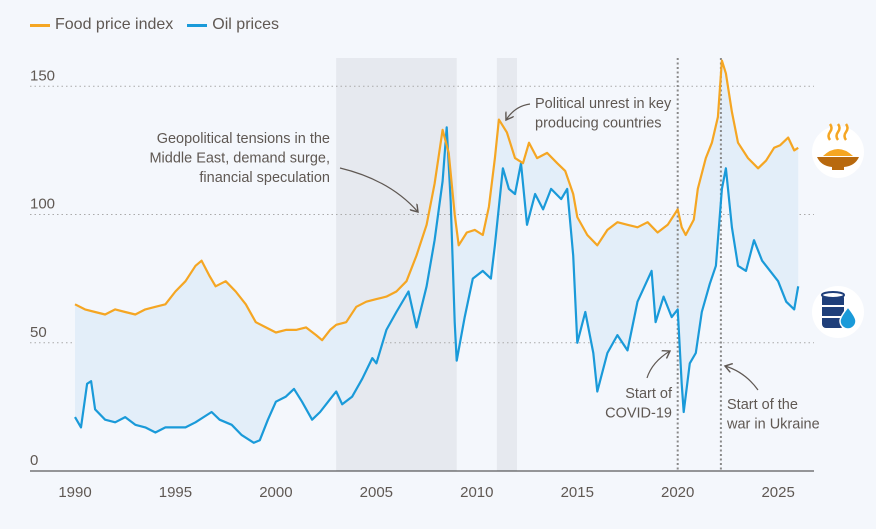  I want to click on annotation-war: Start of the war in Ukraine, so click(773, 415).